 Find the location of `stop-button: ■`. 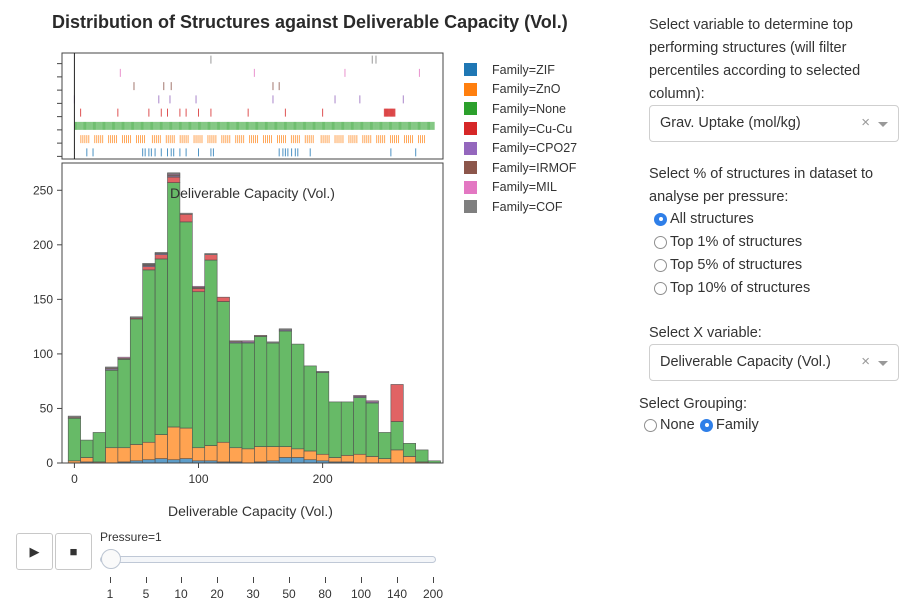

stop-button: ■ is located at coordinates (73, 551).